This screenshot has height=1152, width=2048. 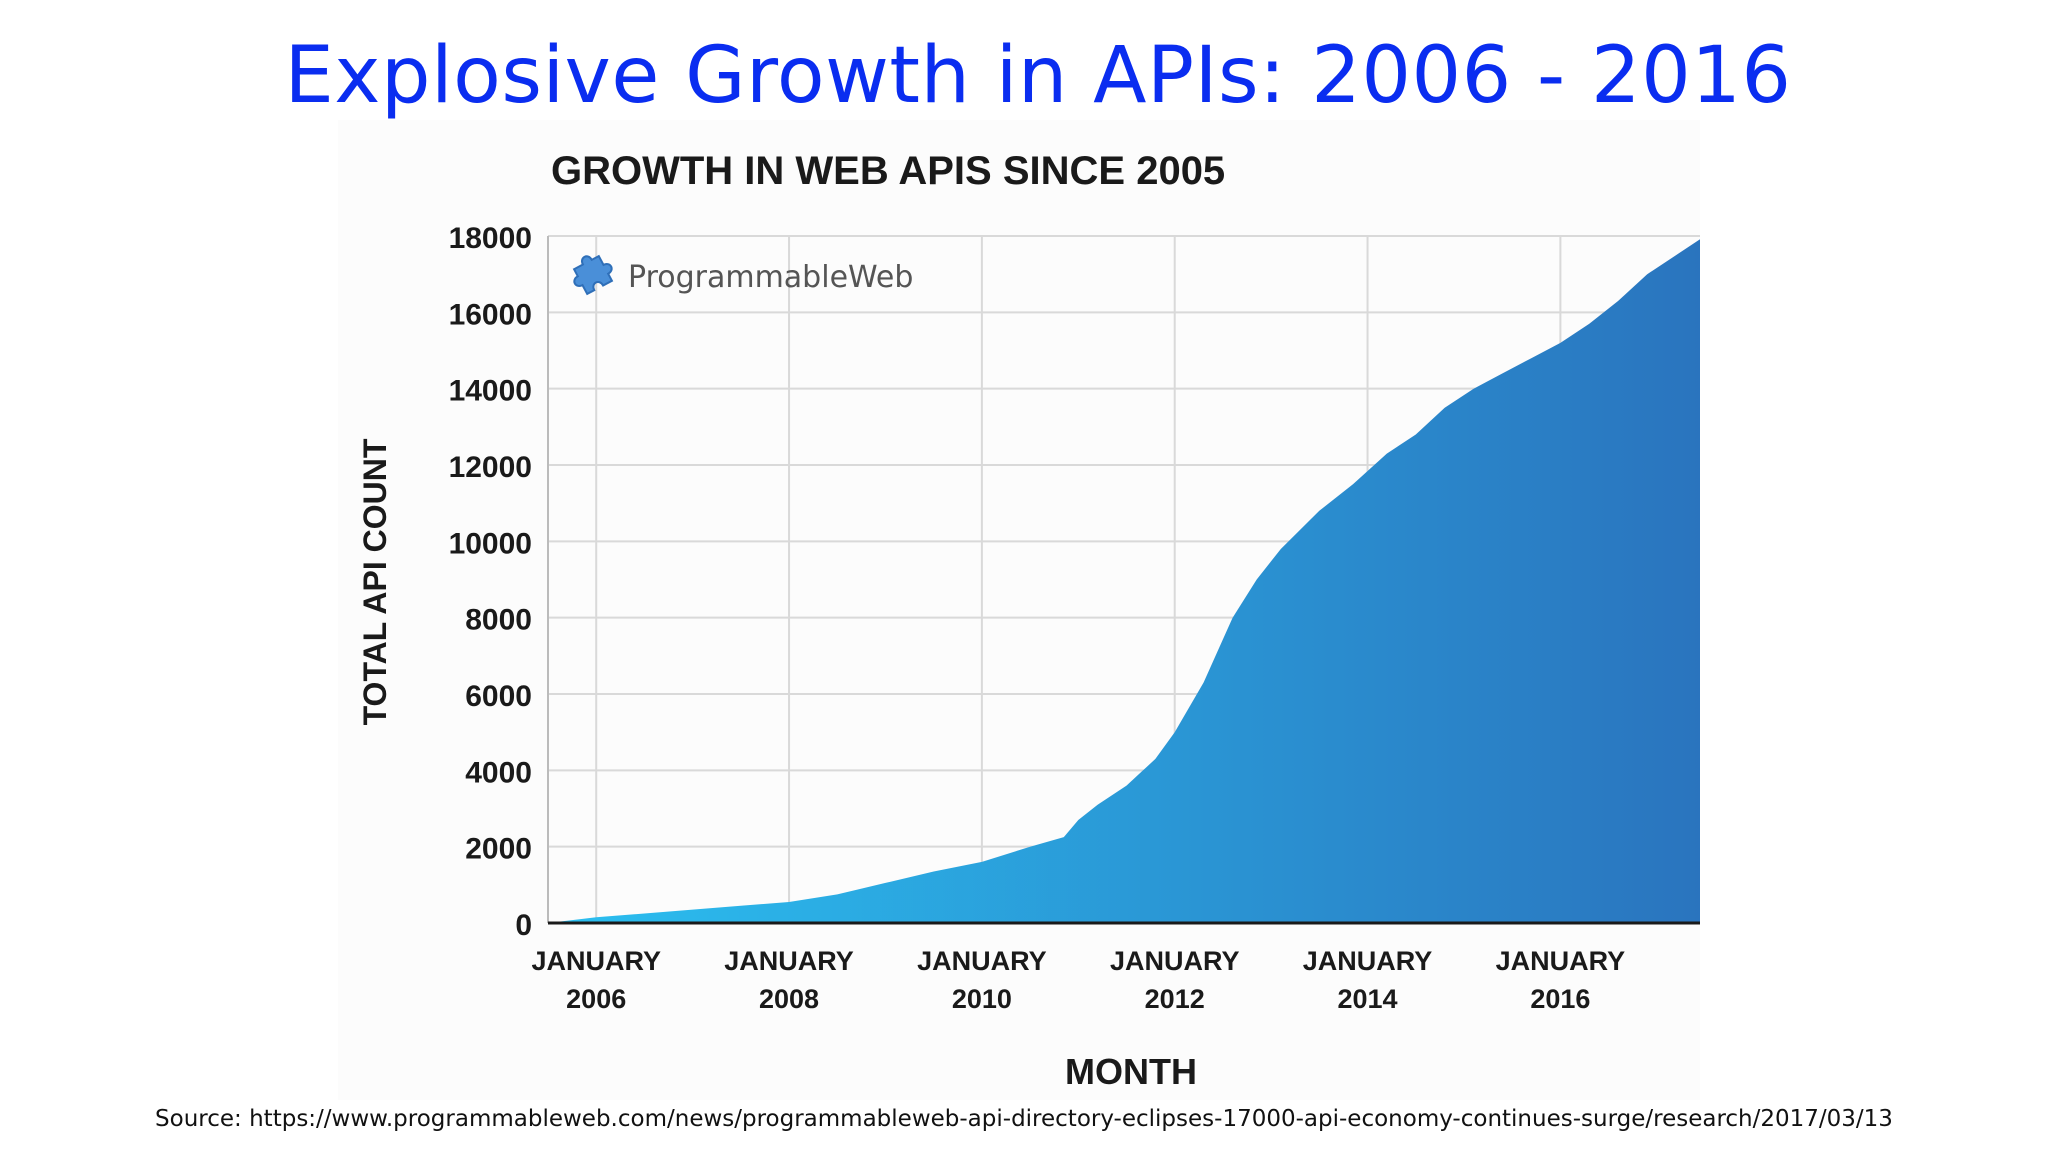 I want to click on y-tick-label: 14000, so click(x=490, y=391).